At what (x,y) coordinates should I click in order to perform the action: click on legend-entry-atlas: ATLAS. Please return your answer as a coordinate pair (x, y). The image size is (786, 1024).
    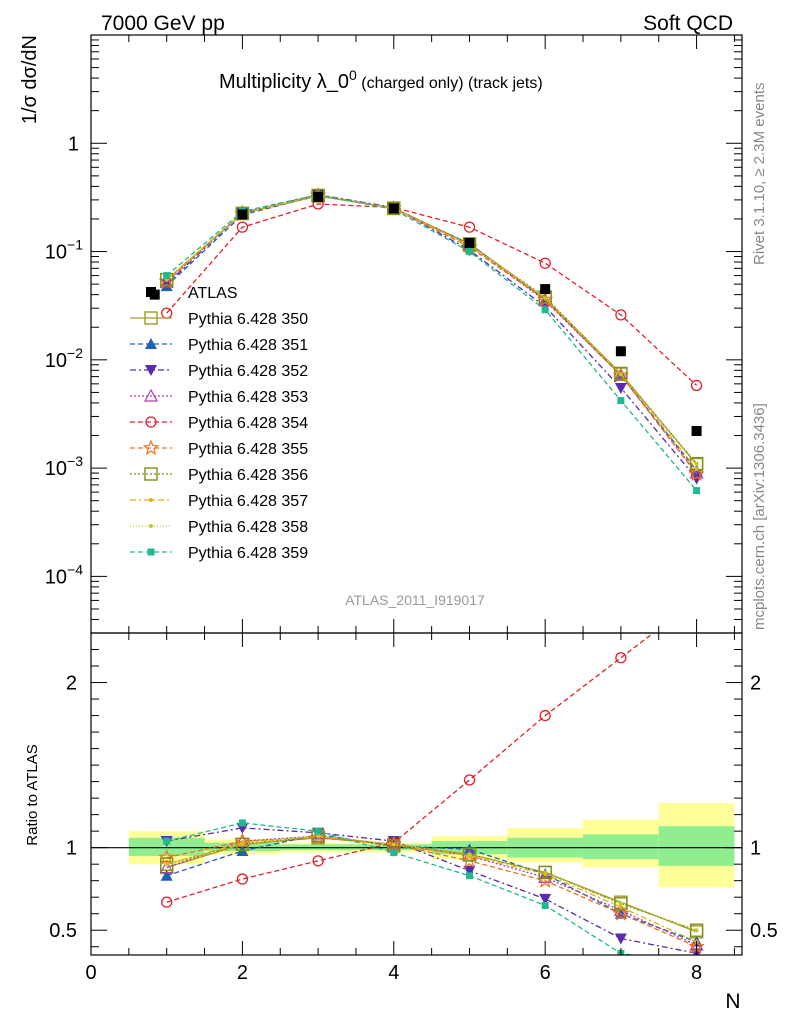
    Looking at the image, I should click on (192, 293).